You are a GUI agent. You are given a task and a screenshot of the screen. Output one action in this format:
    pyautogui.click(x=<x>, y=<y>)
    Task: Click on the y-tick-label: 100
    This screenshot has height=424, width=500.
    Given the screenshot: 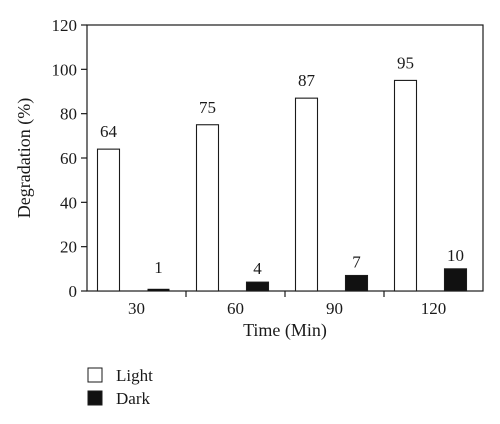 What is the action you would take?
    pyautogui.click(x=65, y=69)
    